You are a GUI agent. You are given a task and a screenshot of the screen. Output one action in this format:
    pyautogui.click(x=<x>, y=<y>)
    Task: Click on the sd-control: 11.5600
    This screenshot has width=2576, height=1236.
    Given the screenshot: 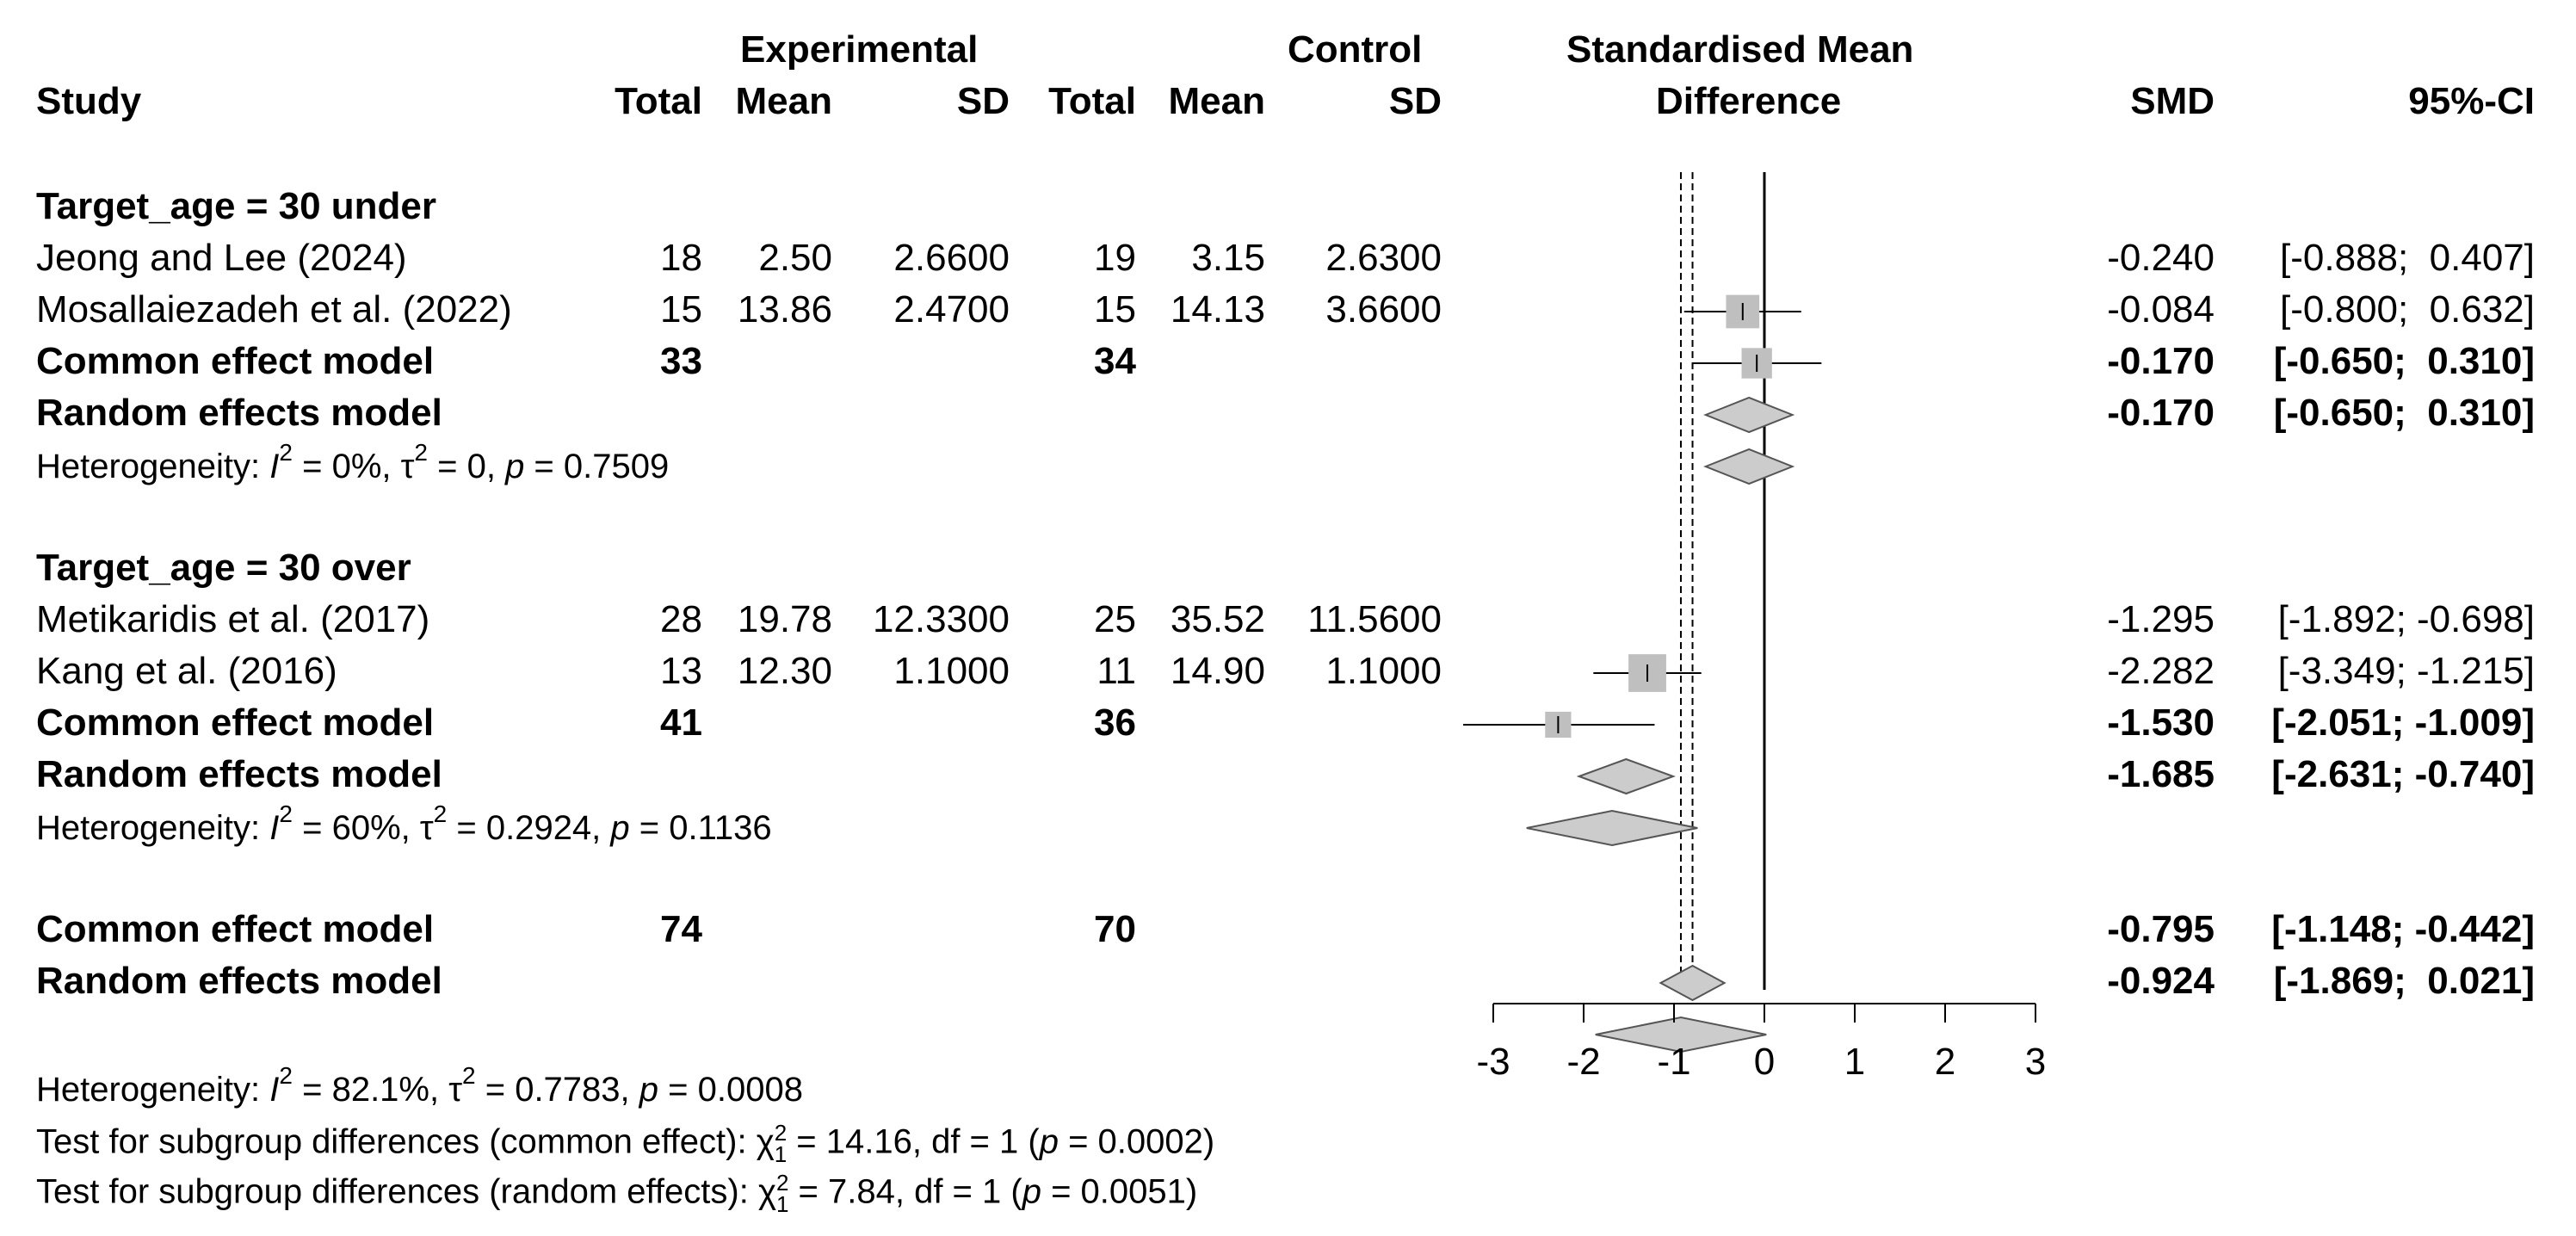 What is the action you would take?
    pyautogui.click(x=1374, y=619)
    